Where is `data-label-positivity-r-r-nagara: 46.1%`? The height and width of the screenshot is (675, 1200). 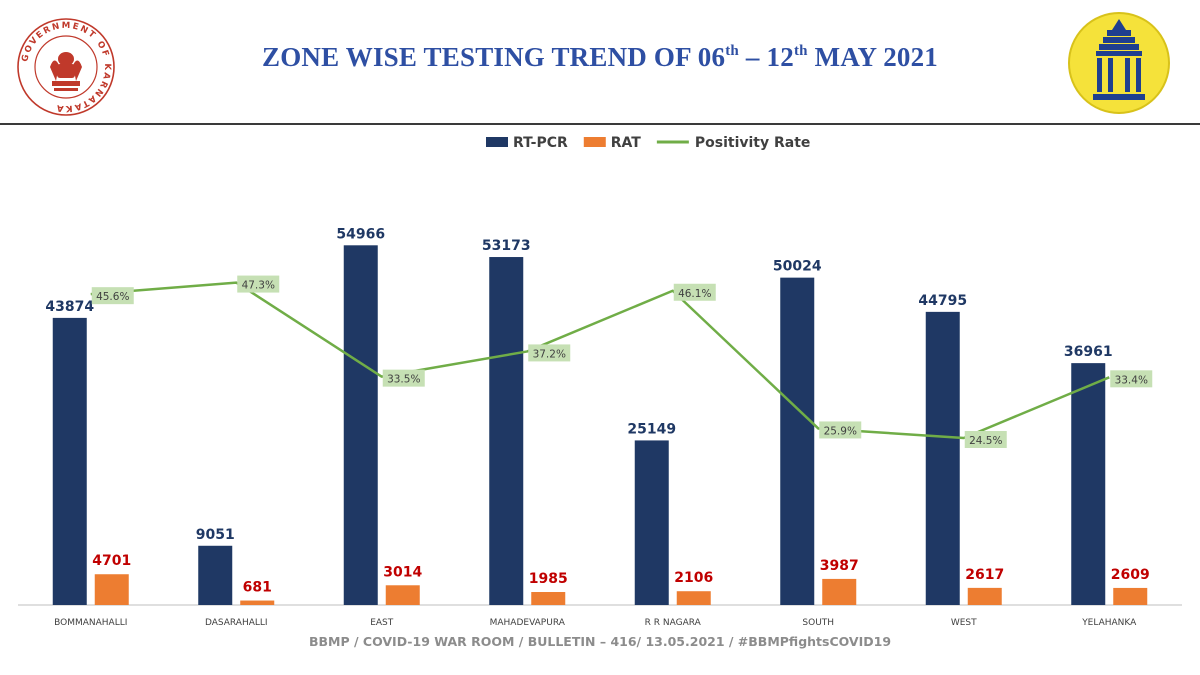 data-label-positivity-r-r-nagara: 46.1% is located at coordinates (694, 294).